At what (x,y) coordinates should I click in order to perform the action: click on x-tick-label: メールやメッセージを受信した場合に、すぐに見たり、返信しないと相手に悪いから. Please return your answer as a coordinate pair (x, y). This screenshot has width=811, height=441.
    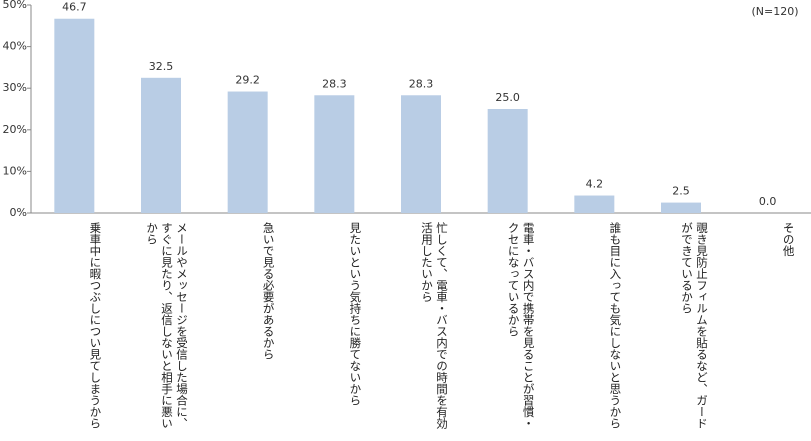
    Looking at the image, I should click on (167, 325).